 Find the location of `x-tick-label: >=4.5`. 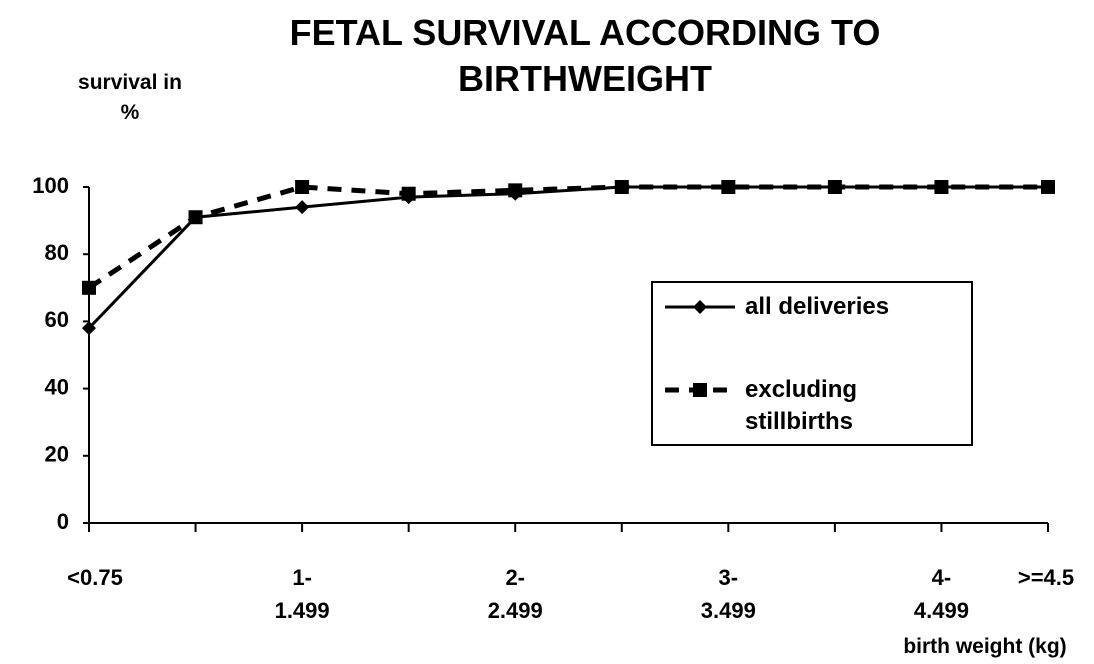

x-tick-label: >=4.5 is located at coordinates (1046, 577).